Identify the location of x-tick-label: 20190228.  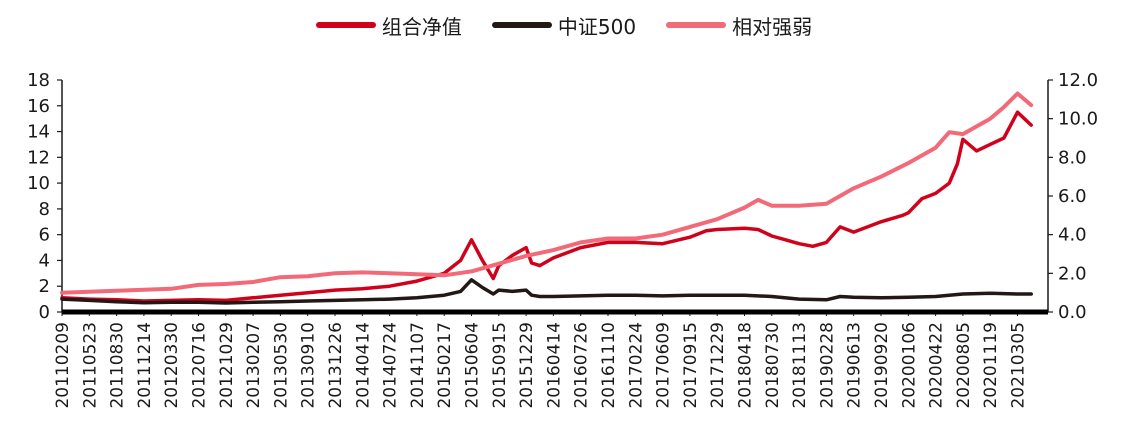
(827, 365).